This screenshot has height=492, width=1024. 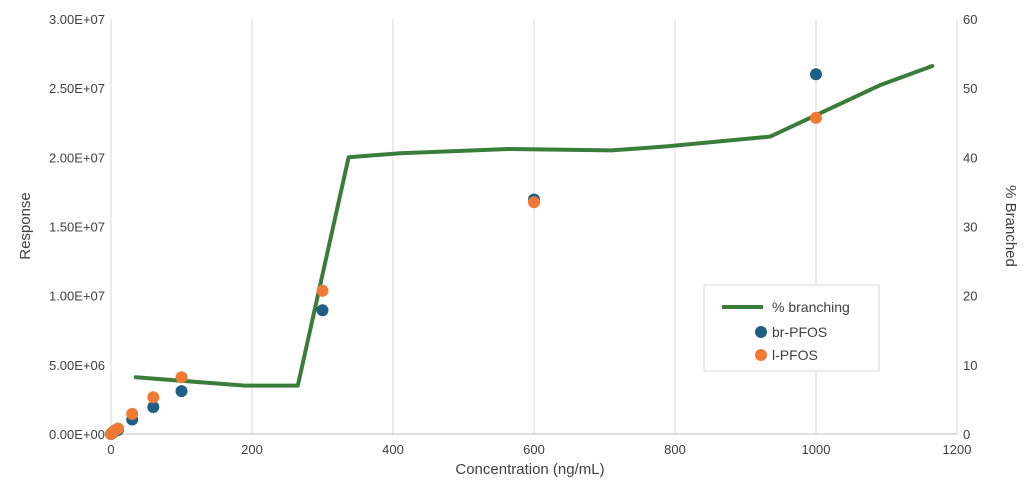 I want to click on x-axis-ticks: 0 200 400 600 800 1000 1200, so click(x=539, y=449).